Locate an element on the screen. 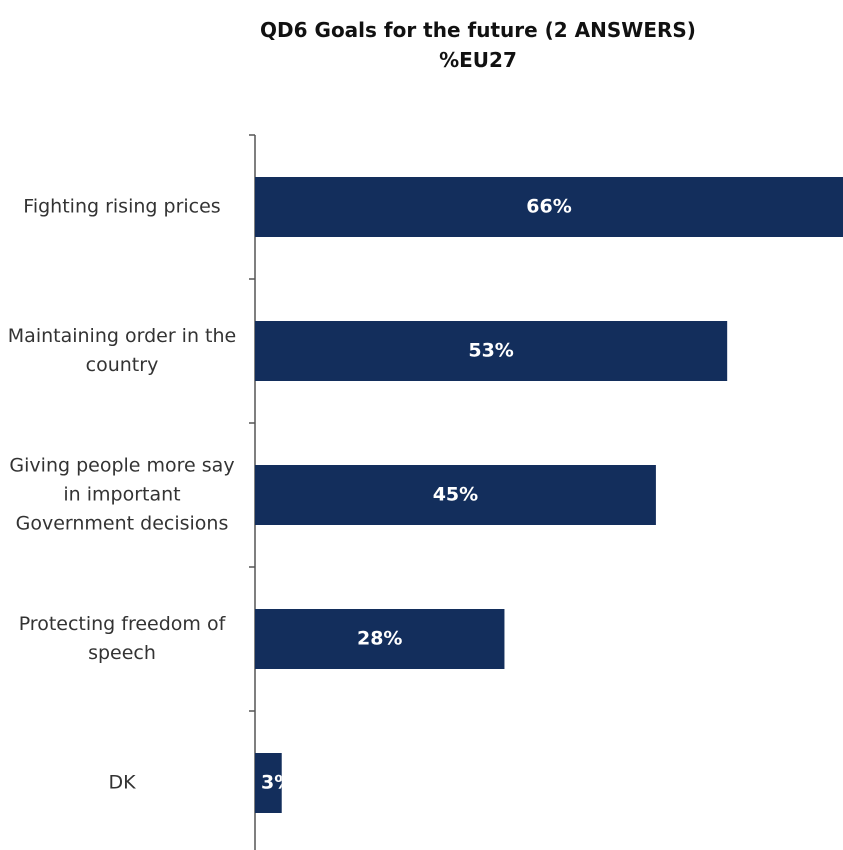 The width and height of the screenshot is (843, 850). category-label: DK is located at coordinates (122, 782).